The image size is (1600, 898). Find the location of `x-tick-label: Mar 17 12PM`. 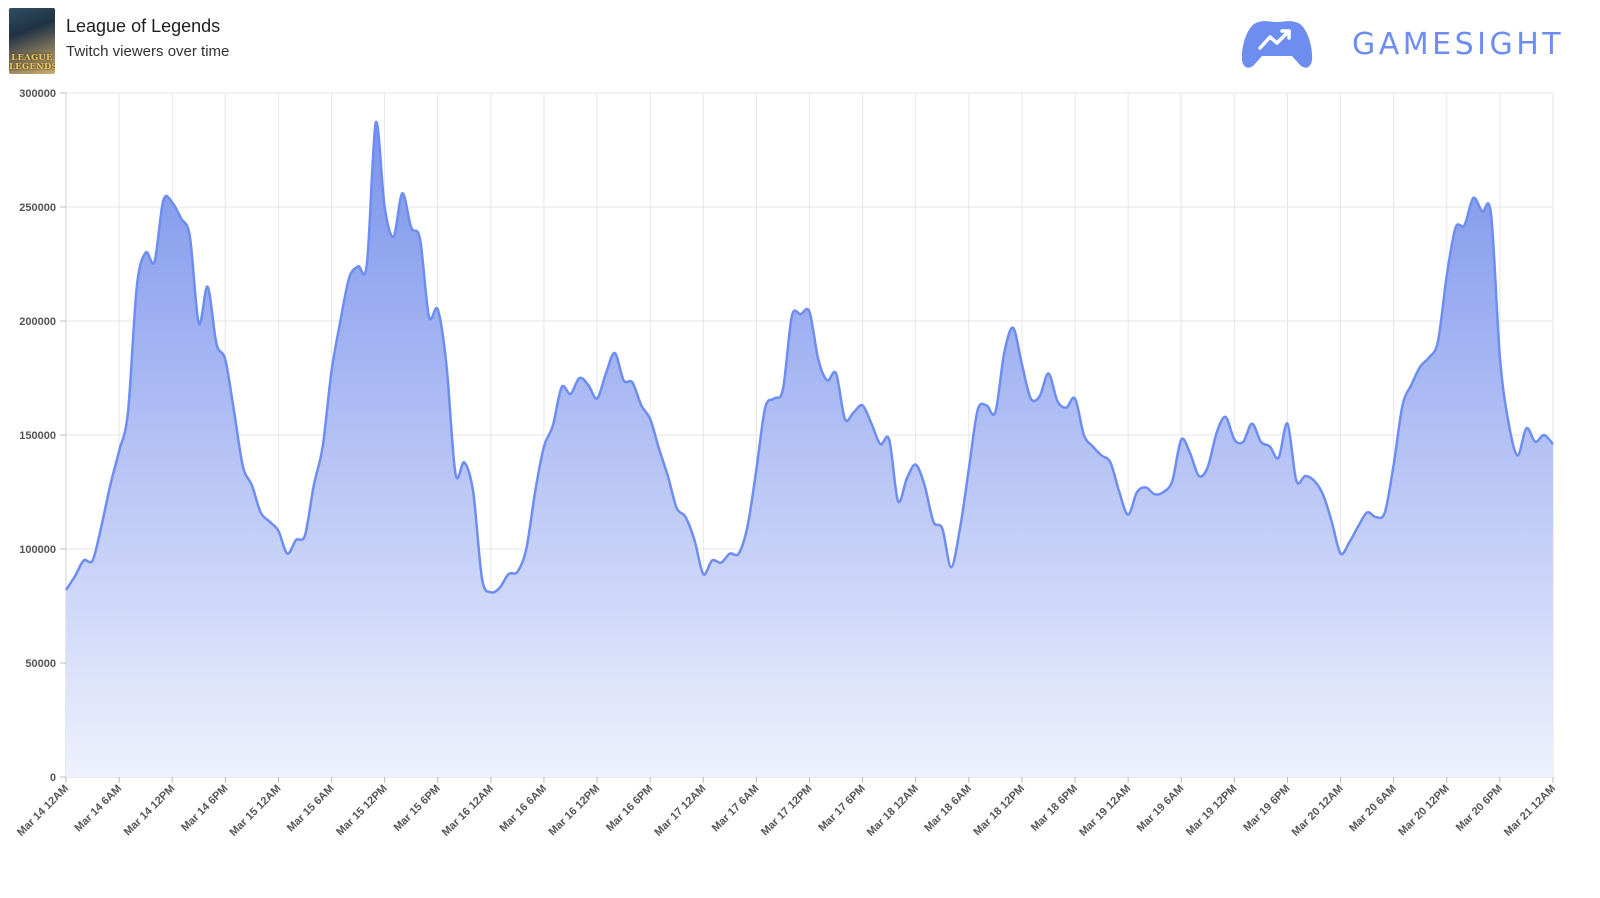

x-tick-label: Mar 17 12PM is located at coordinates (787, 811).